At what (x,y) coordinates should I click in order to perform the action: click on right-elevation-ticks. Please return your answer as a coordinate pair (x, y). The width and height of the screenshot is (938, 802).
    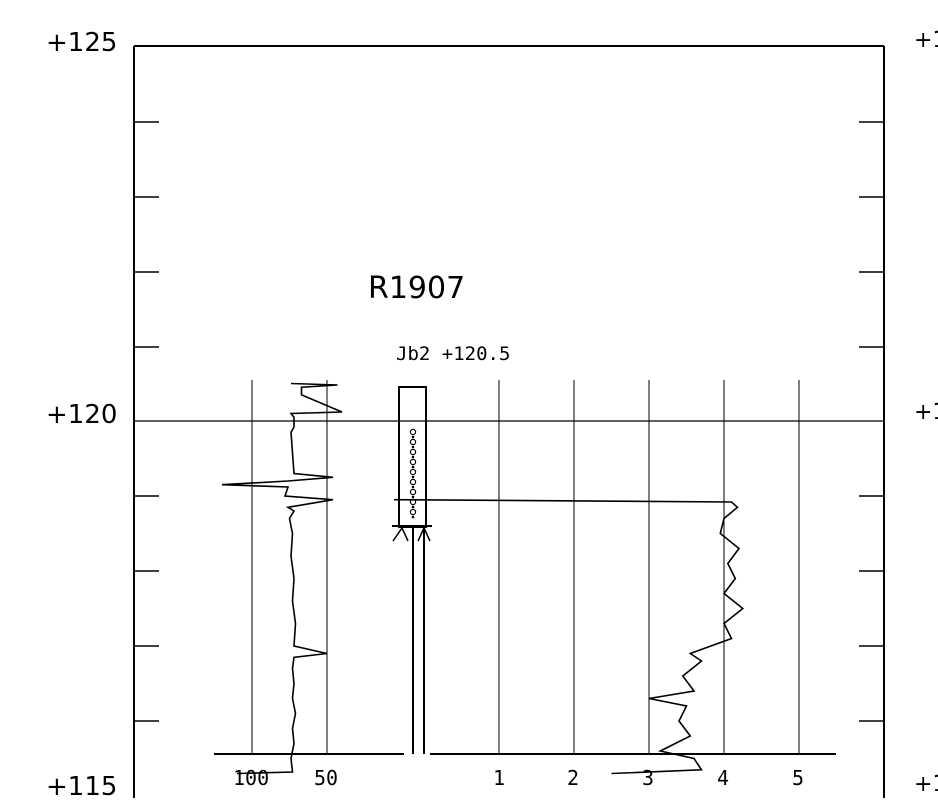
    Looking at the image, I should click on (871, 421).